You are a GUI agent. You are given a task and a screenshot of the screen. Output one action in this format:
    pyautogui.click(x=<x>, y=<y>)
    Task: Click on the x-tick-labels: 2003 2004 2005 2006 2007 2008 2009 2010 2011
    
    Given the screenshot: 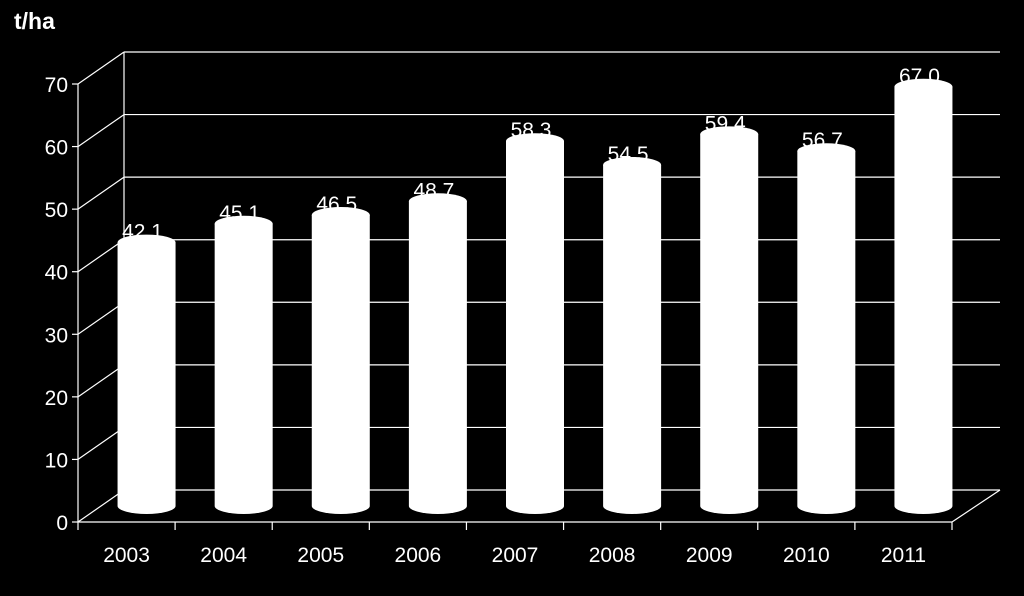 What is the action you would take?
    pyautogui.click(x=514, y=555)
    